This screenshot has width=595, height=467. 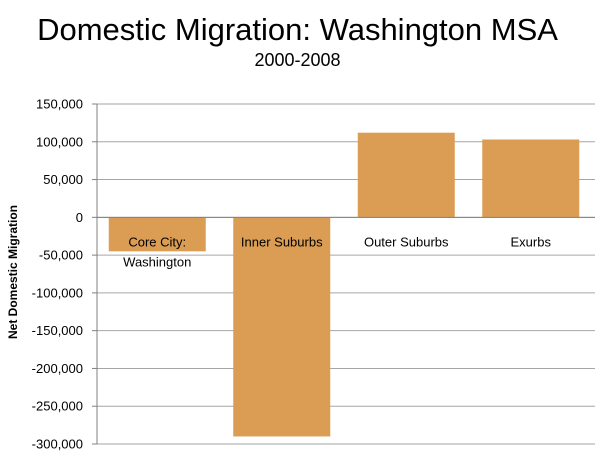 What do you see at coordinates (57, 368) in the screenshot?
I see `y-tick-label: -200,000` at bounding box center [57, 368].